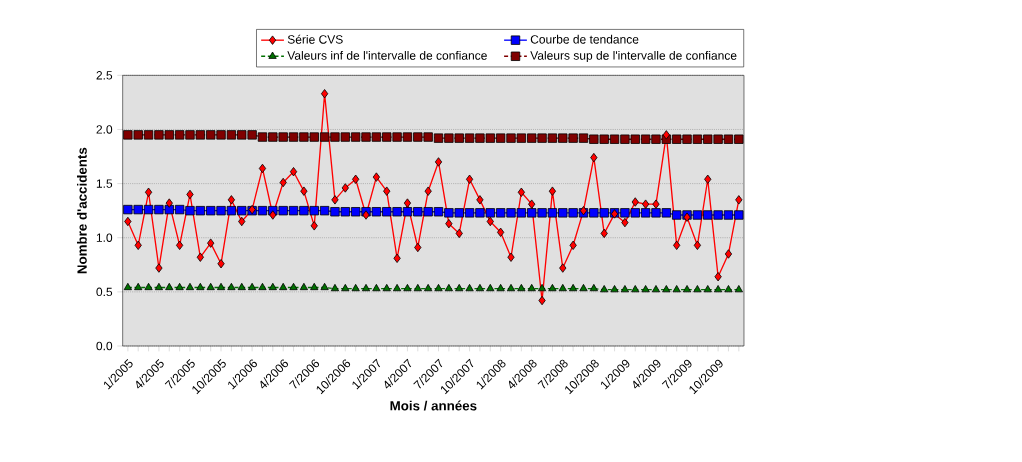  I want to click on legend-label: Valeurs inf de l'intervalle de confiance, so click(387, 55).